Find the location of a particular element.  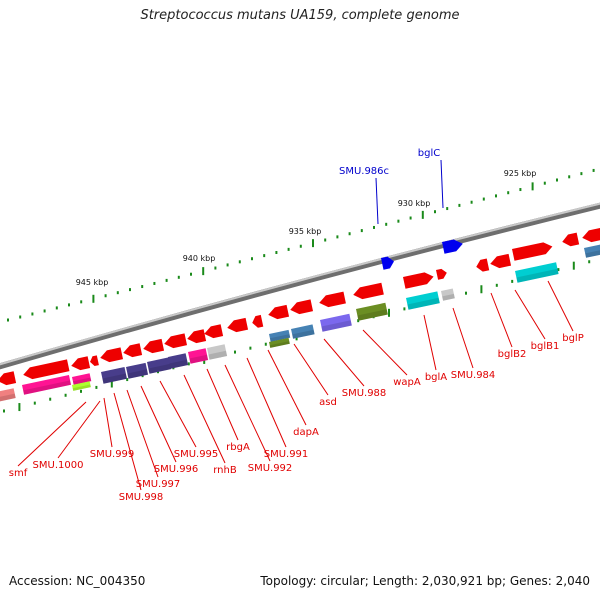

gene-label-top: SMU.986c is located at coordinates (364, 171).